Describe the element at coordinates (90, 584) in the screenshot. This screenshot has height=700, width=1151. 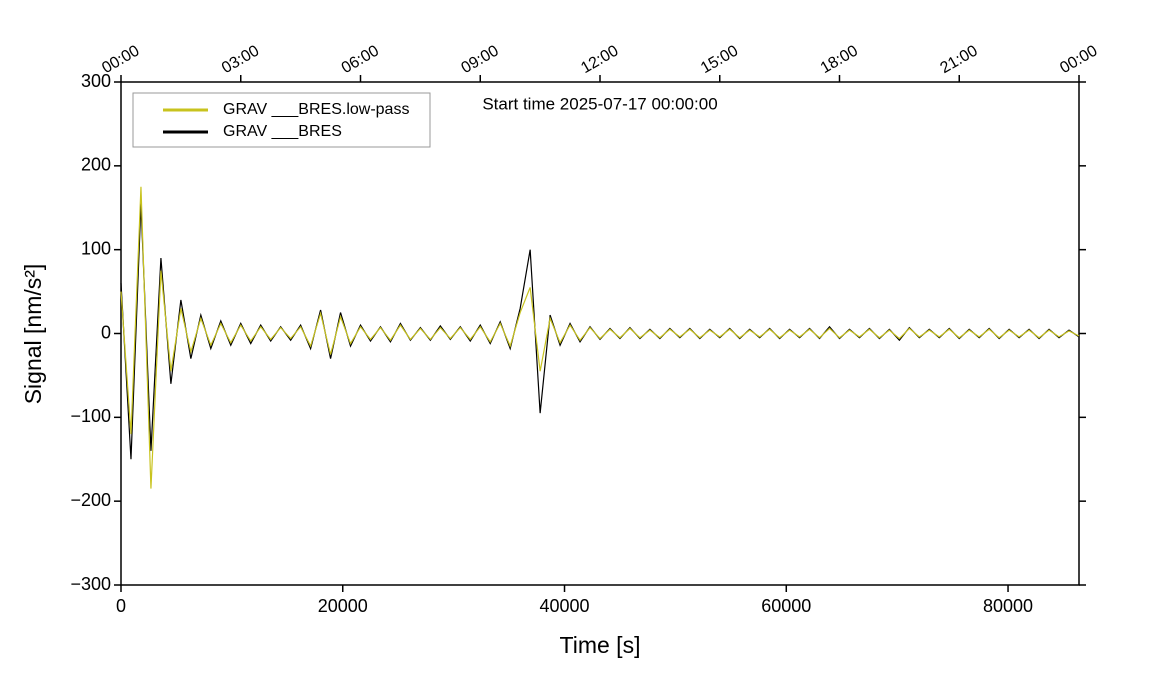
I see `y-tick-label: −300` at that location.